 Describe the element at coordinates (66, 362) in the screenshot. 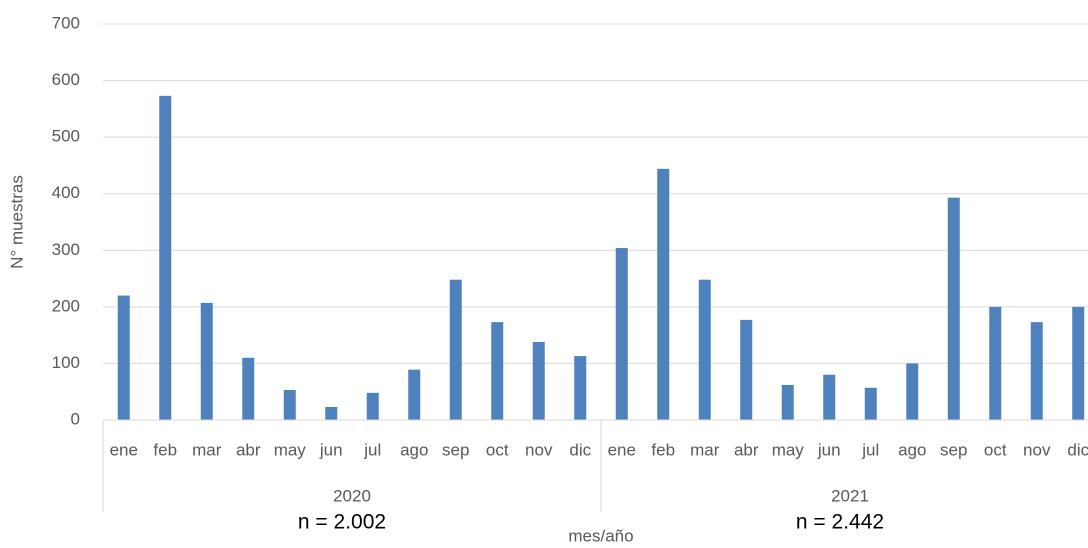

I see `y-tick-label: 100` at that location.